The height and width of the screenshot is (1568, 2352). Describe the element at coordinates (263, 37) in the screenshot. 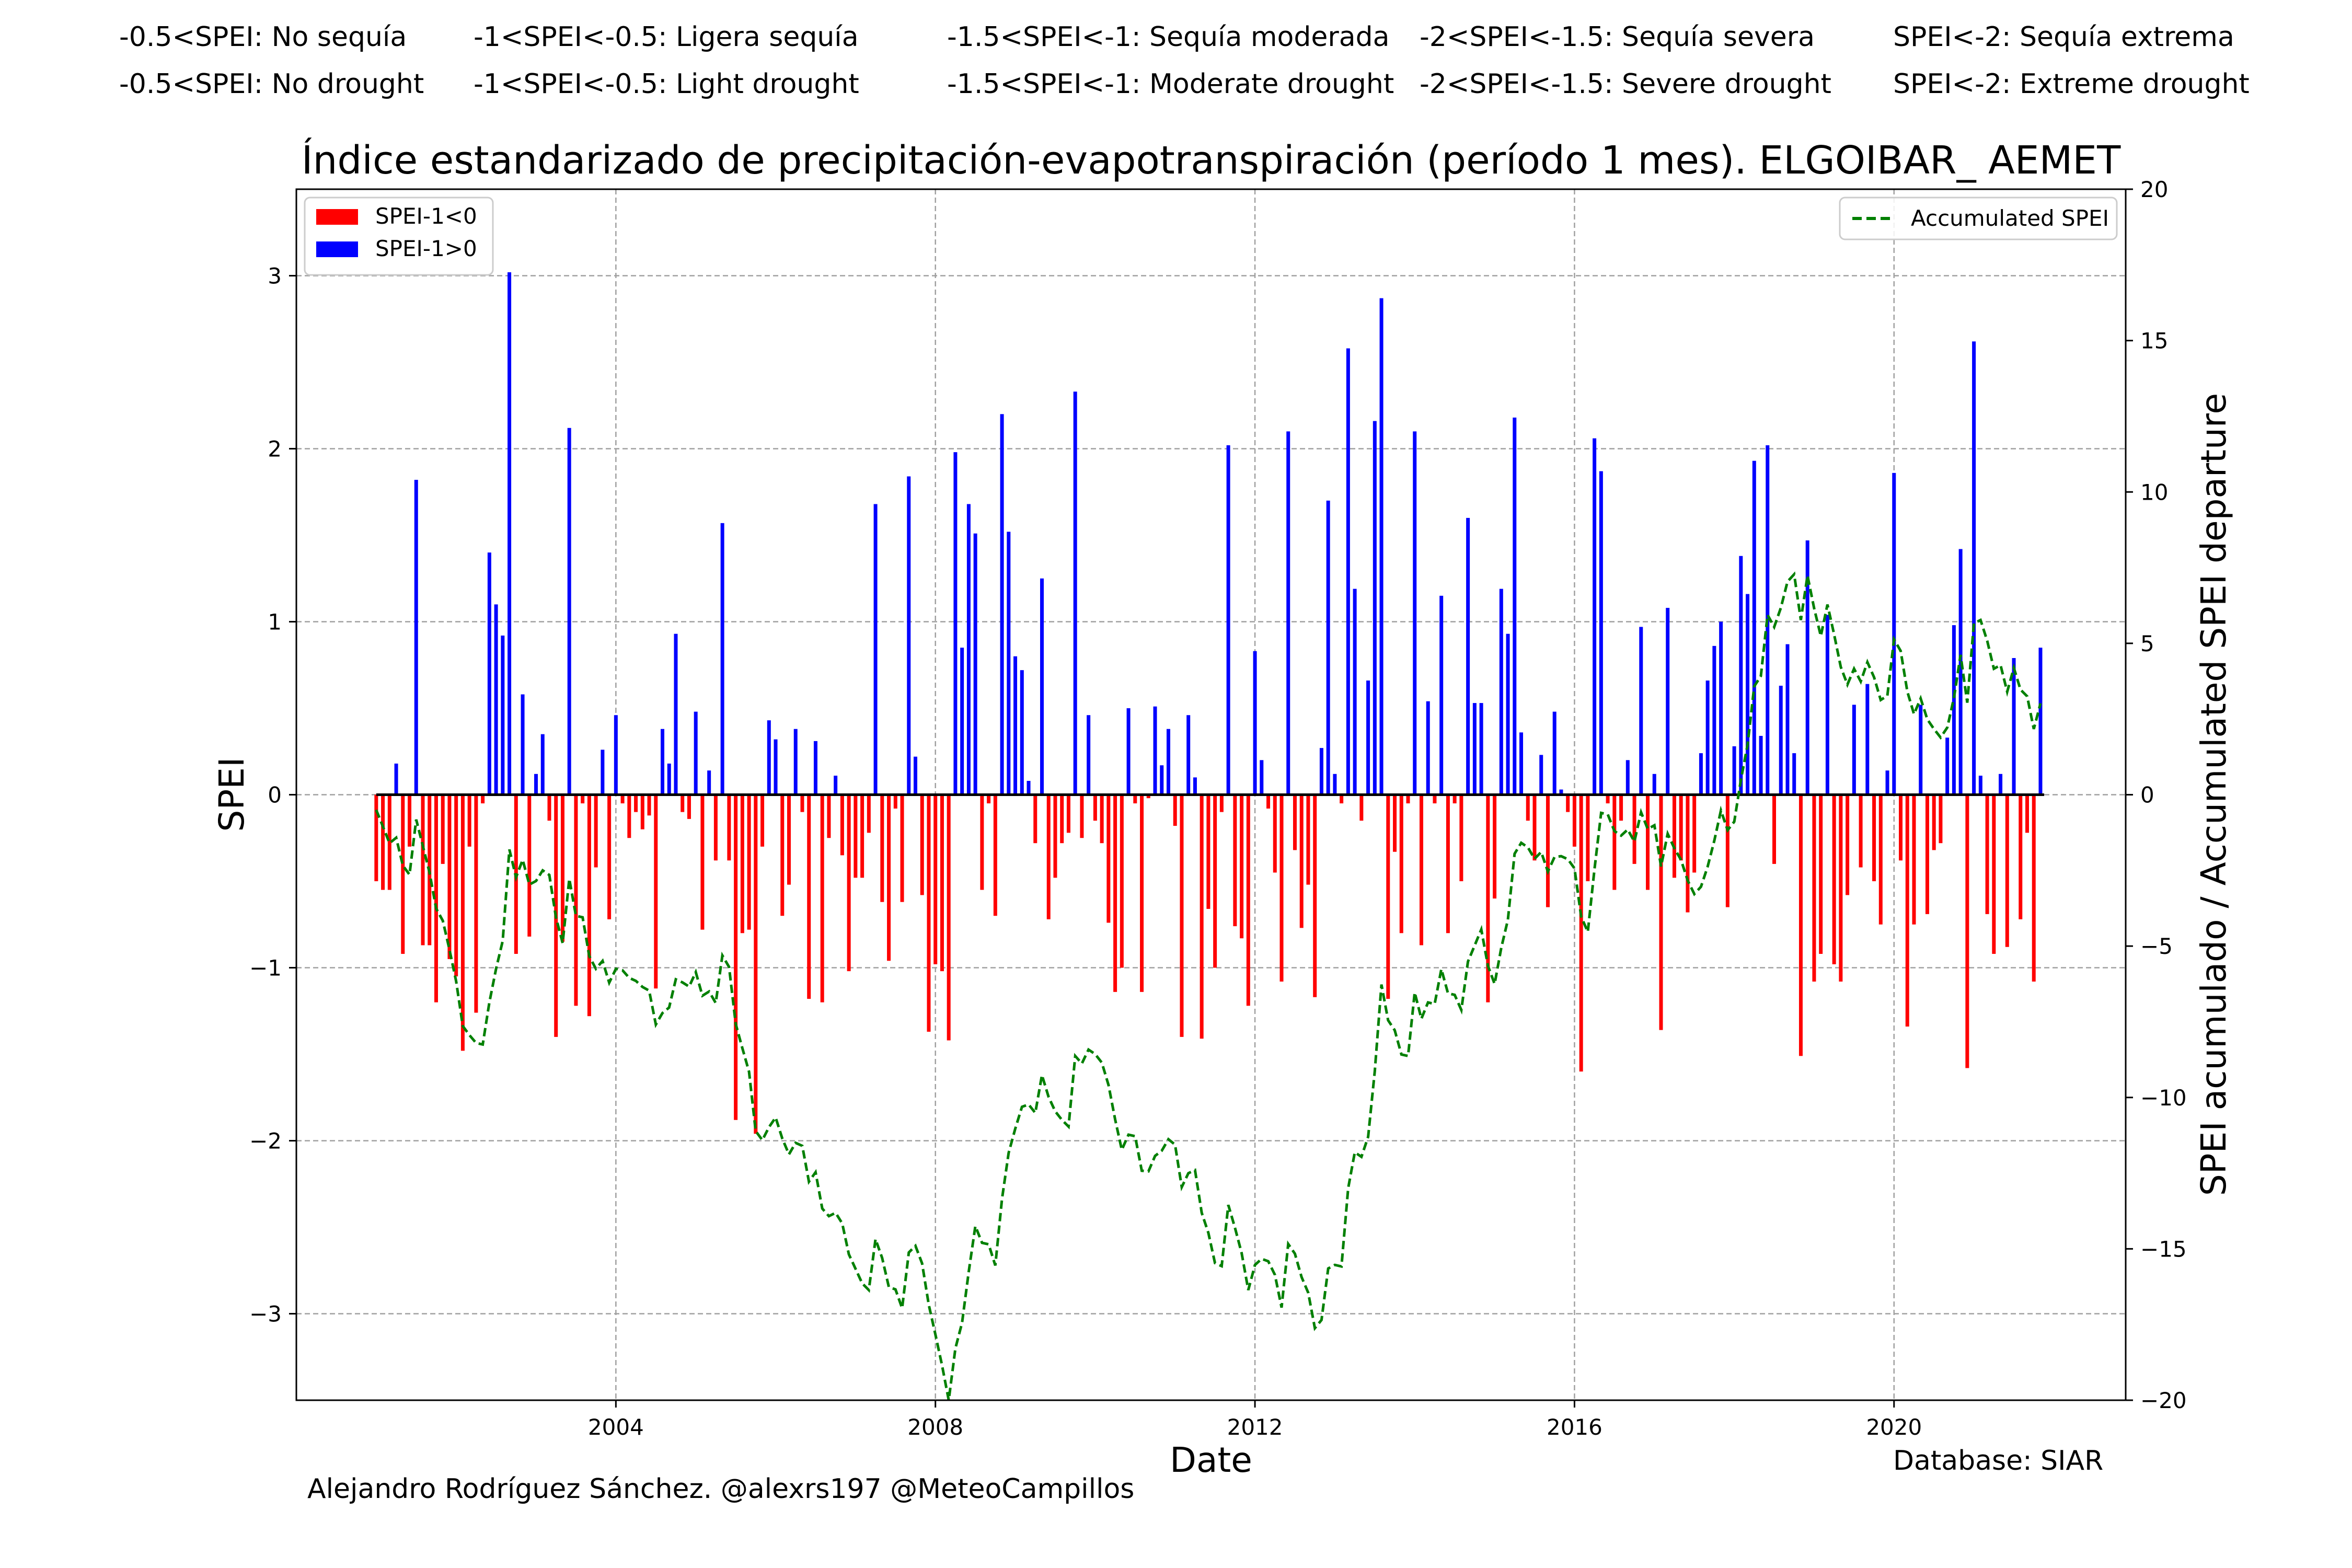

I see `header-es-0: -0.5<SPEI: No sequía` at that location.